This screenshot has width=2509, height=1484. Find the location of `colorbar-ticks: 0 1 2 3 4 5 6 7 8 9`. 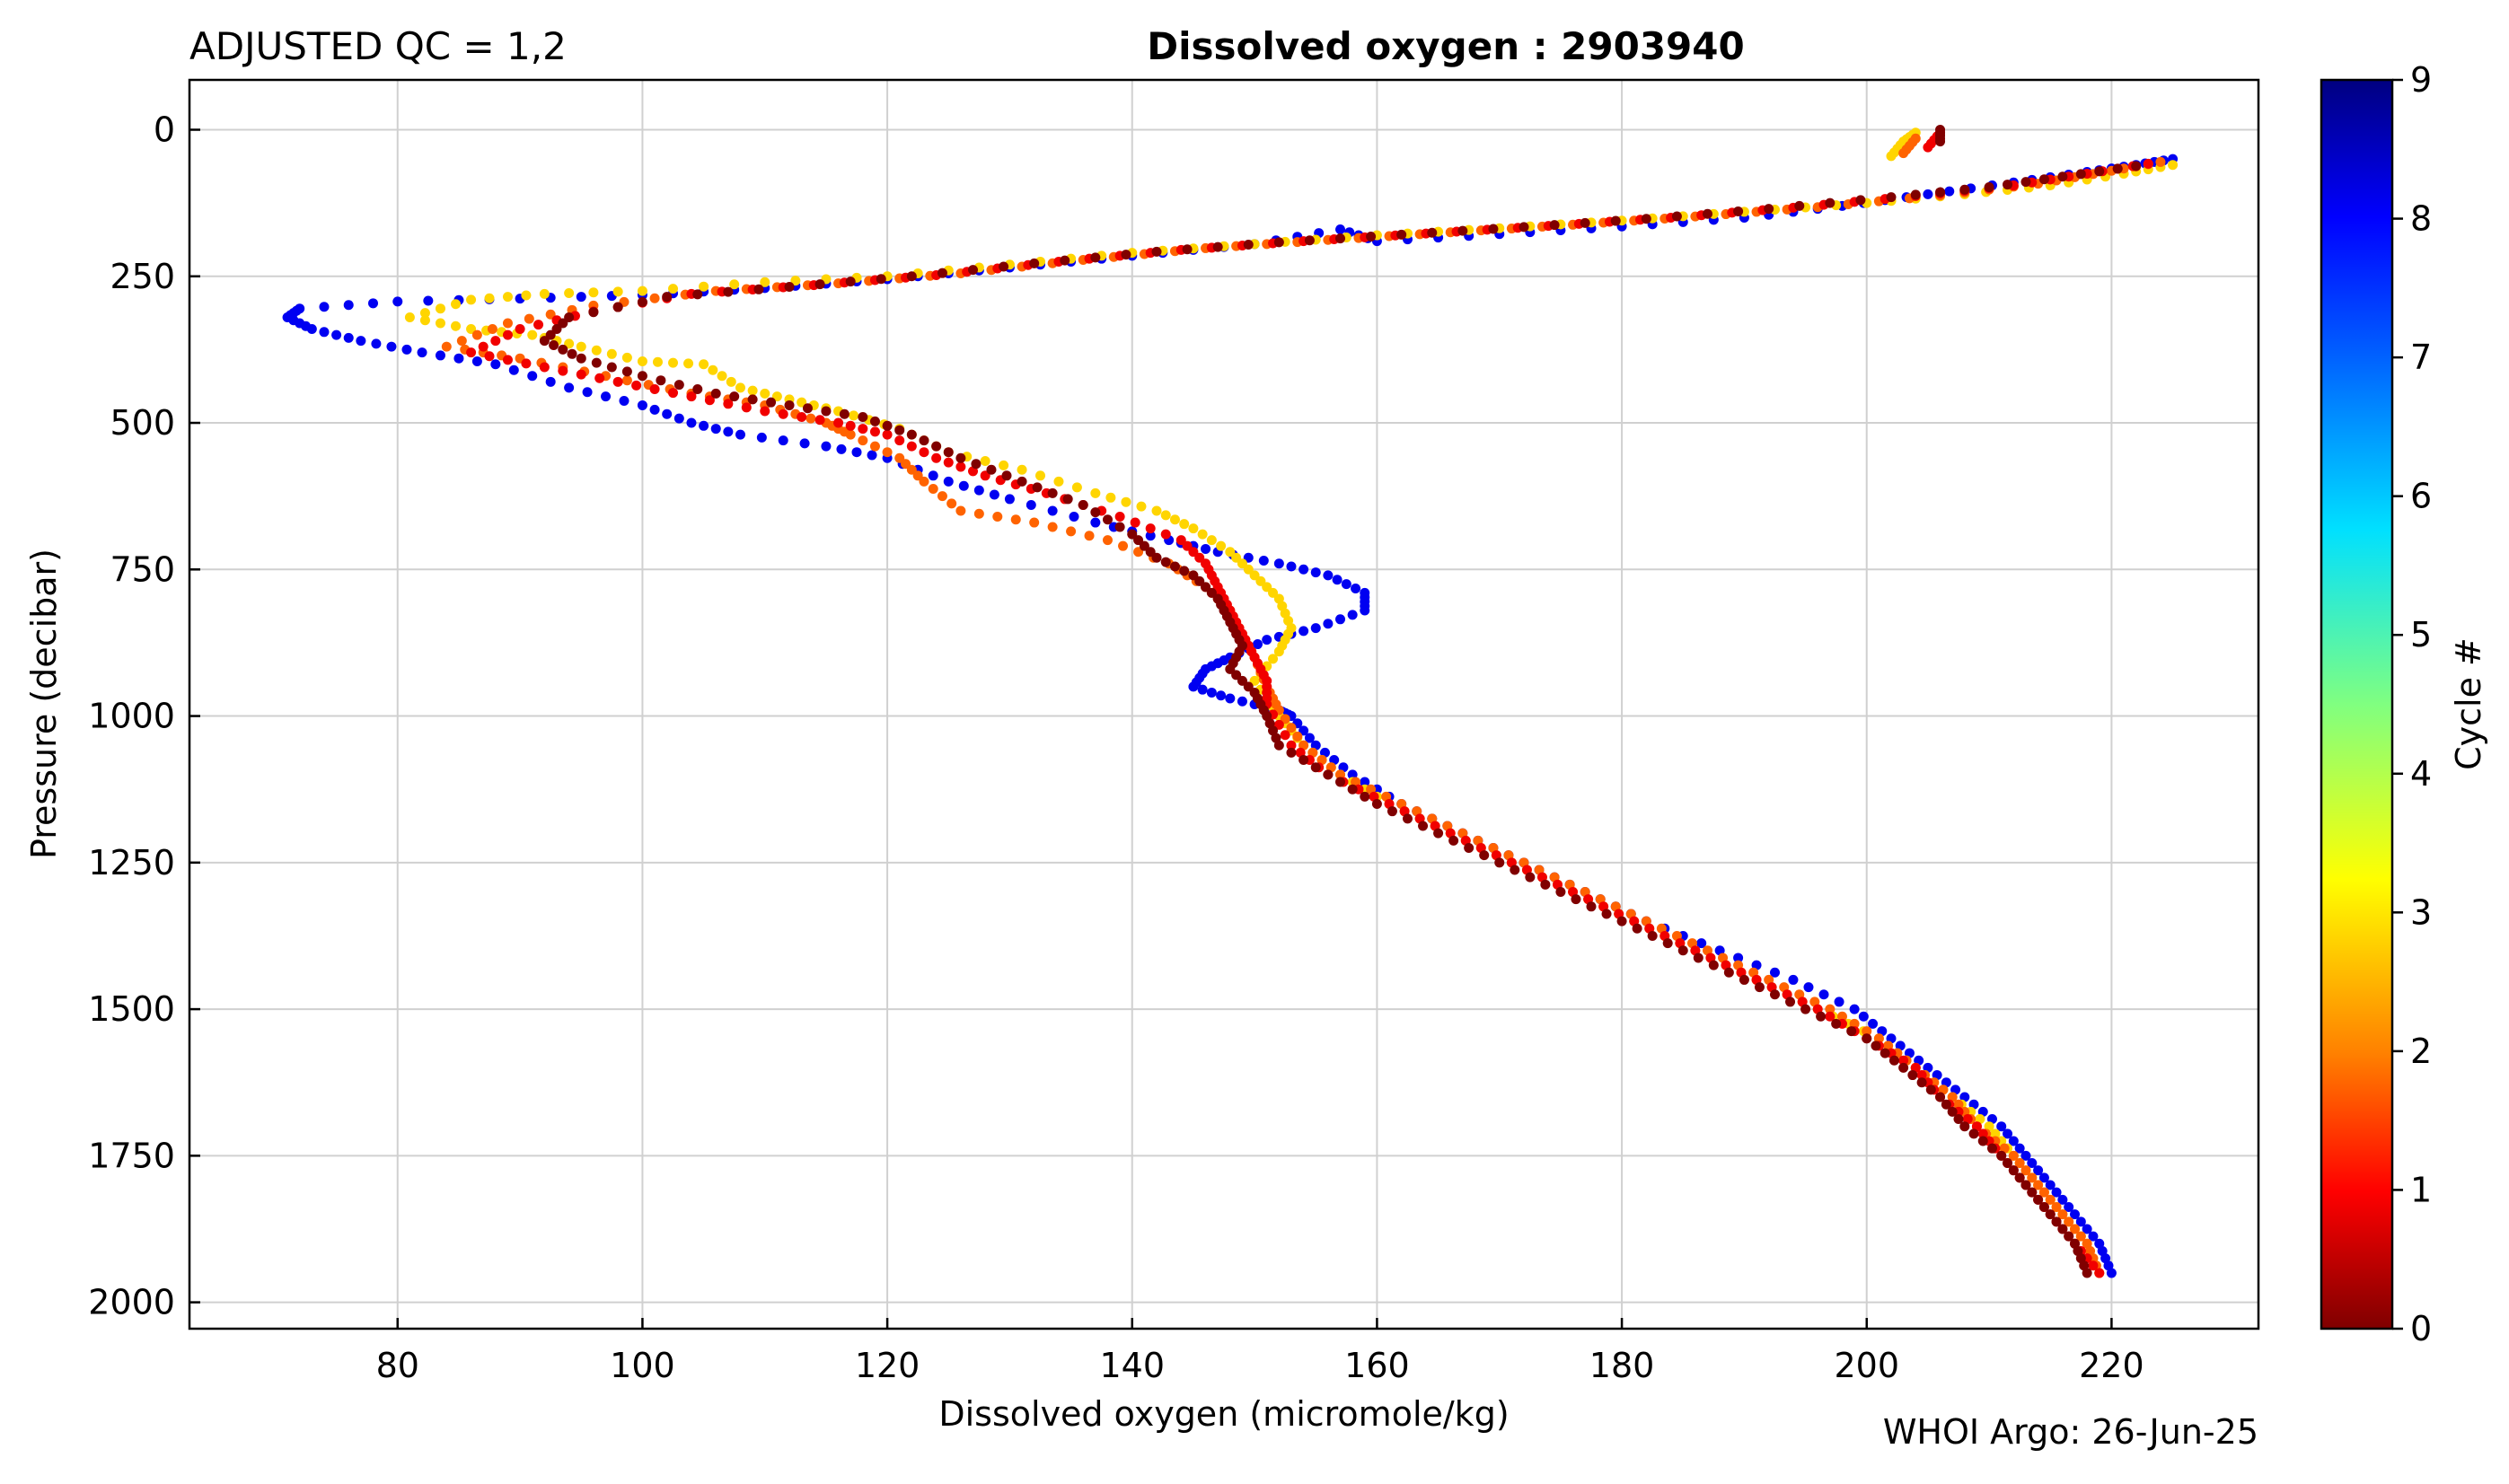

colorbar-ticks: 0 1 2 3 4 5 6 7 8 9 is located at coordinates (2412, 704).